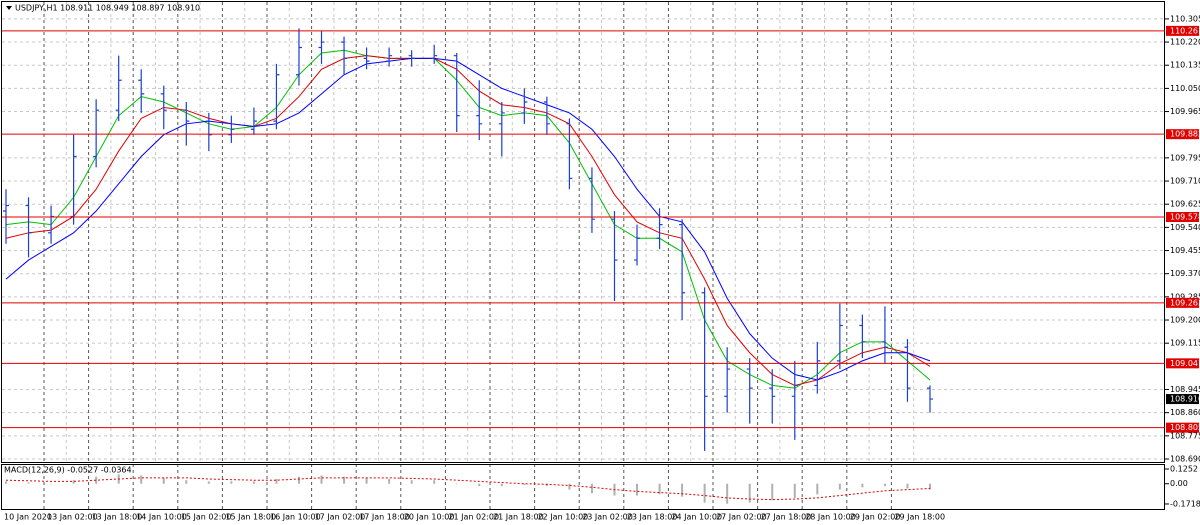  I want to click on y-tick-label: 109.370, so click(1185, 273).